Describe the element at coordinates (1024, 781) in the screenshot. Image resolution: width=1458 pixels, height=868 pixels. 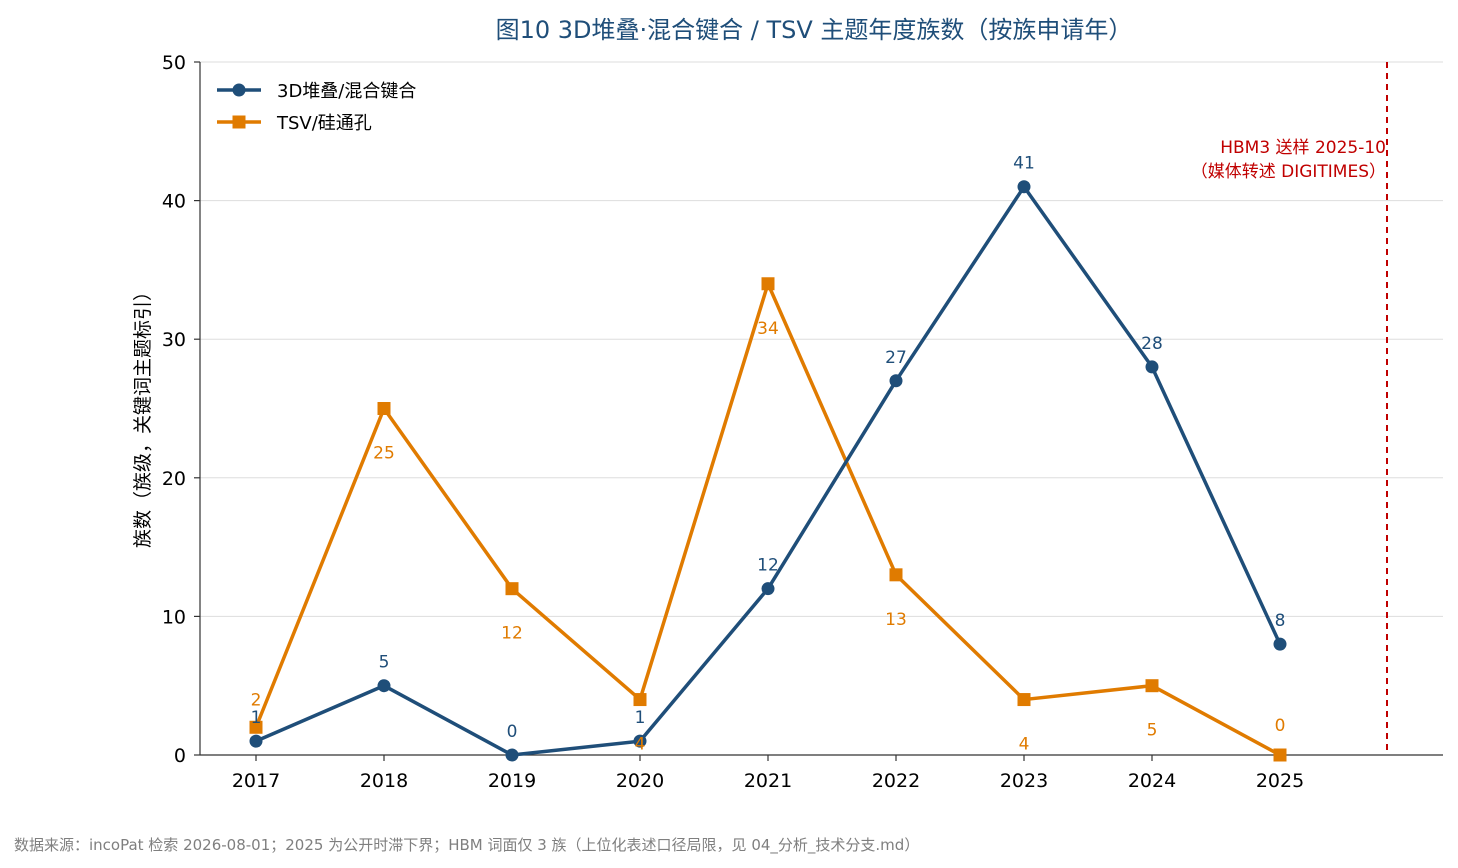
I see `x-tick-label: 2023` at that location.